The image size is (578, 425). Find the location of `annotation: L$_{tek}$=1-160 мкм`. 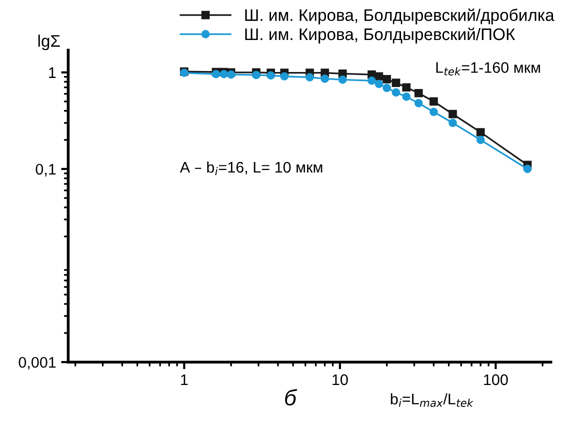

annotation: L$_{tek}$=1-160 мкм is located at coordinates (488, 69).